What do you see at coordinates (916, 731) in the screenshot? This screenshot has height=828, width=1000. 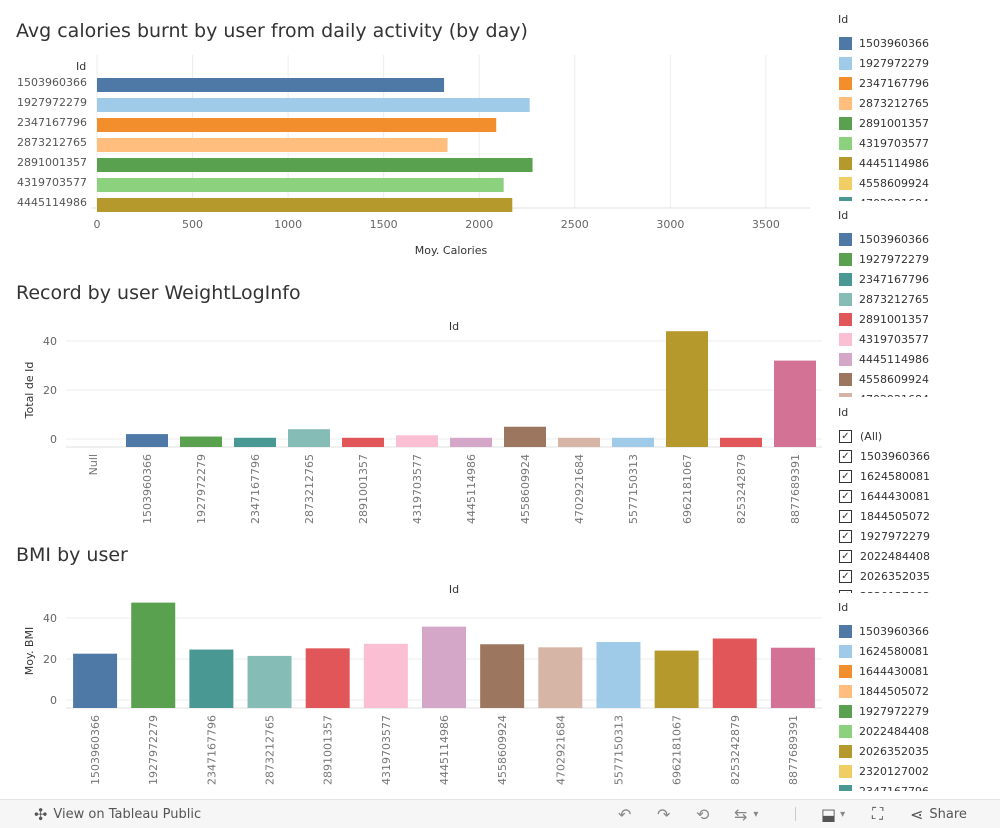 I see `legend-item: 2022484408` at bounding box center [916, 731].